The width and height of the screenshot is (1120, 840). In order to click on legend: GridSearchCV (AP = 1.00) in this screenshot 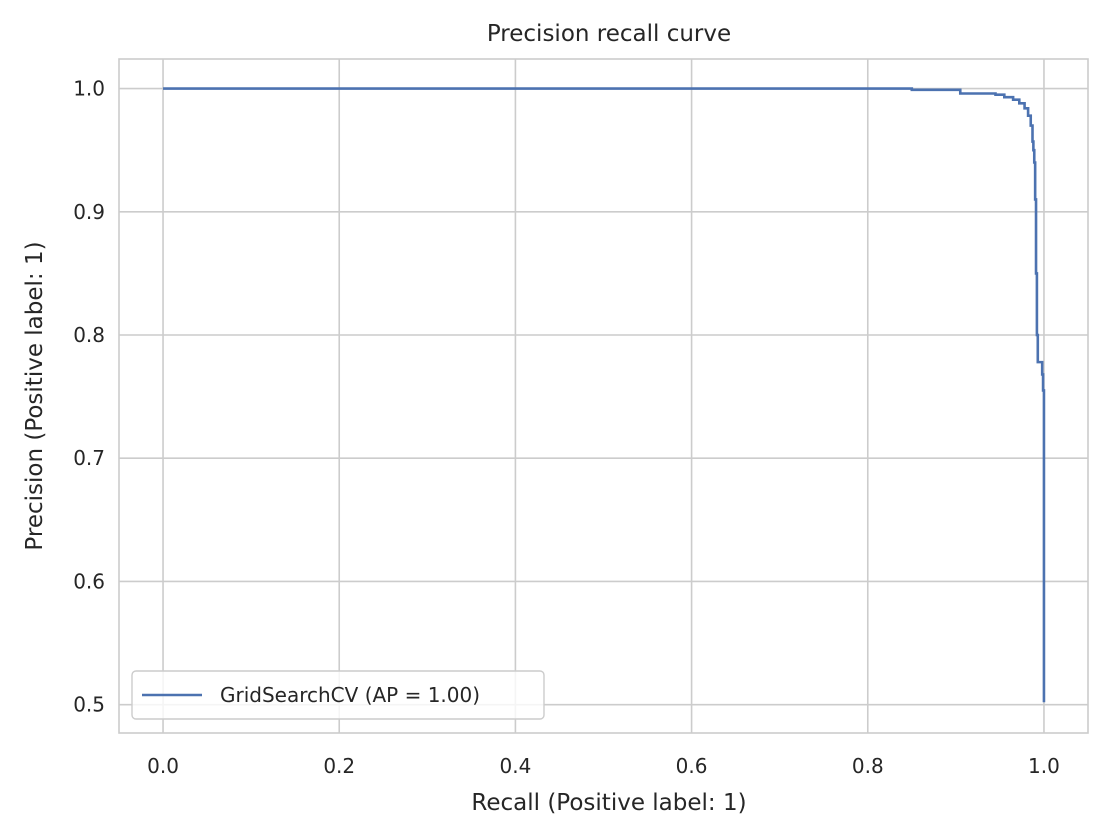, I will do `click(338, 695)`.